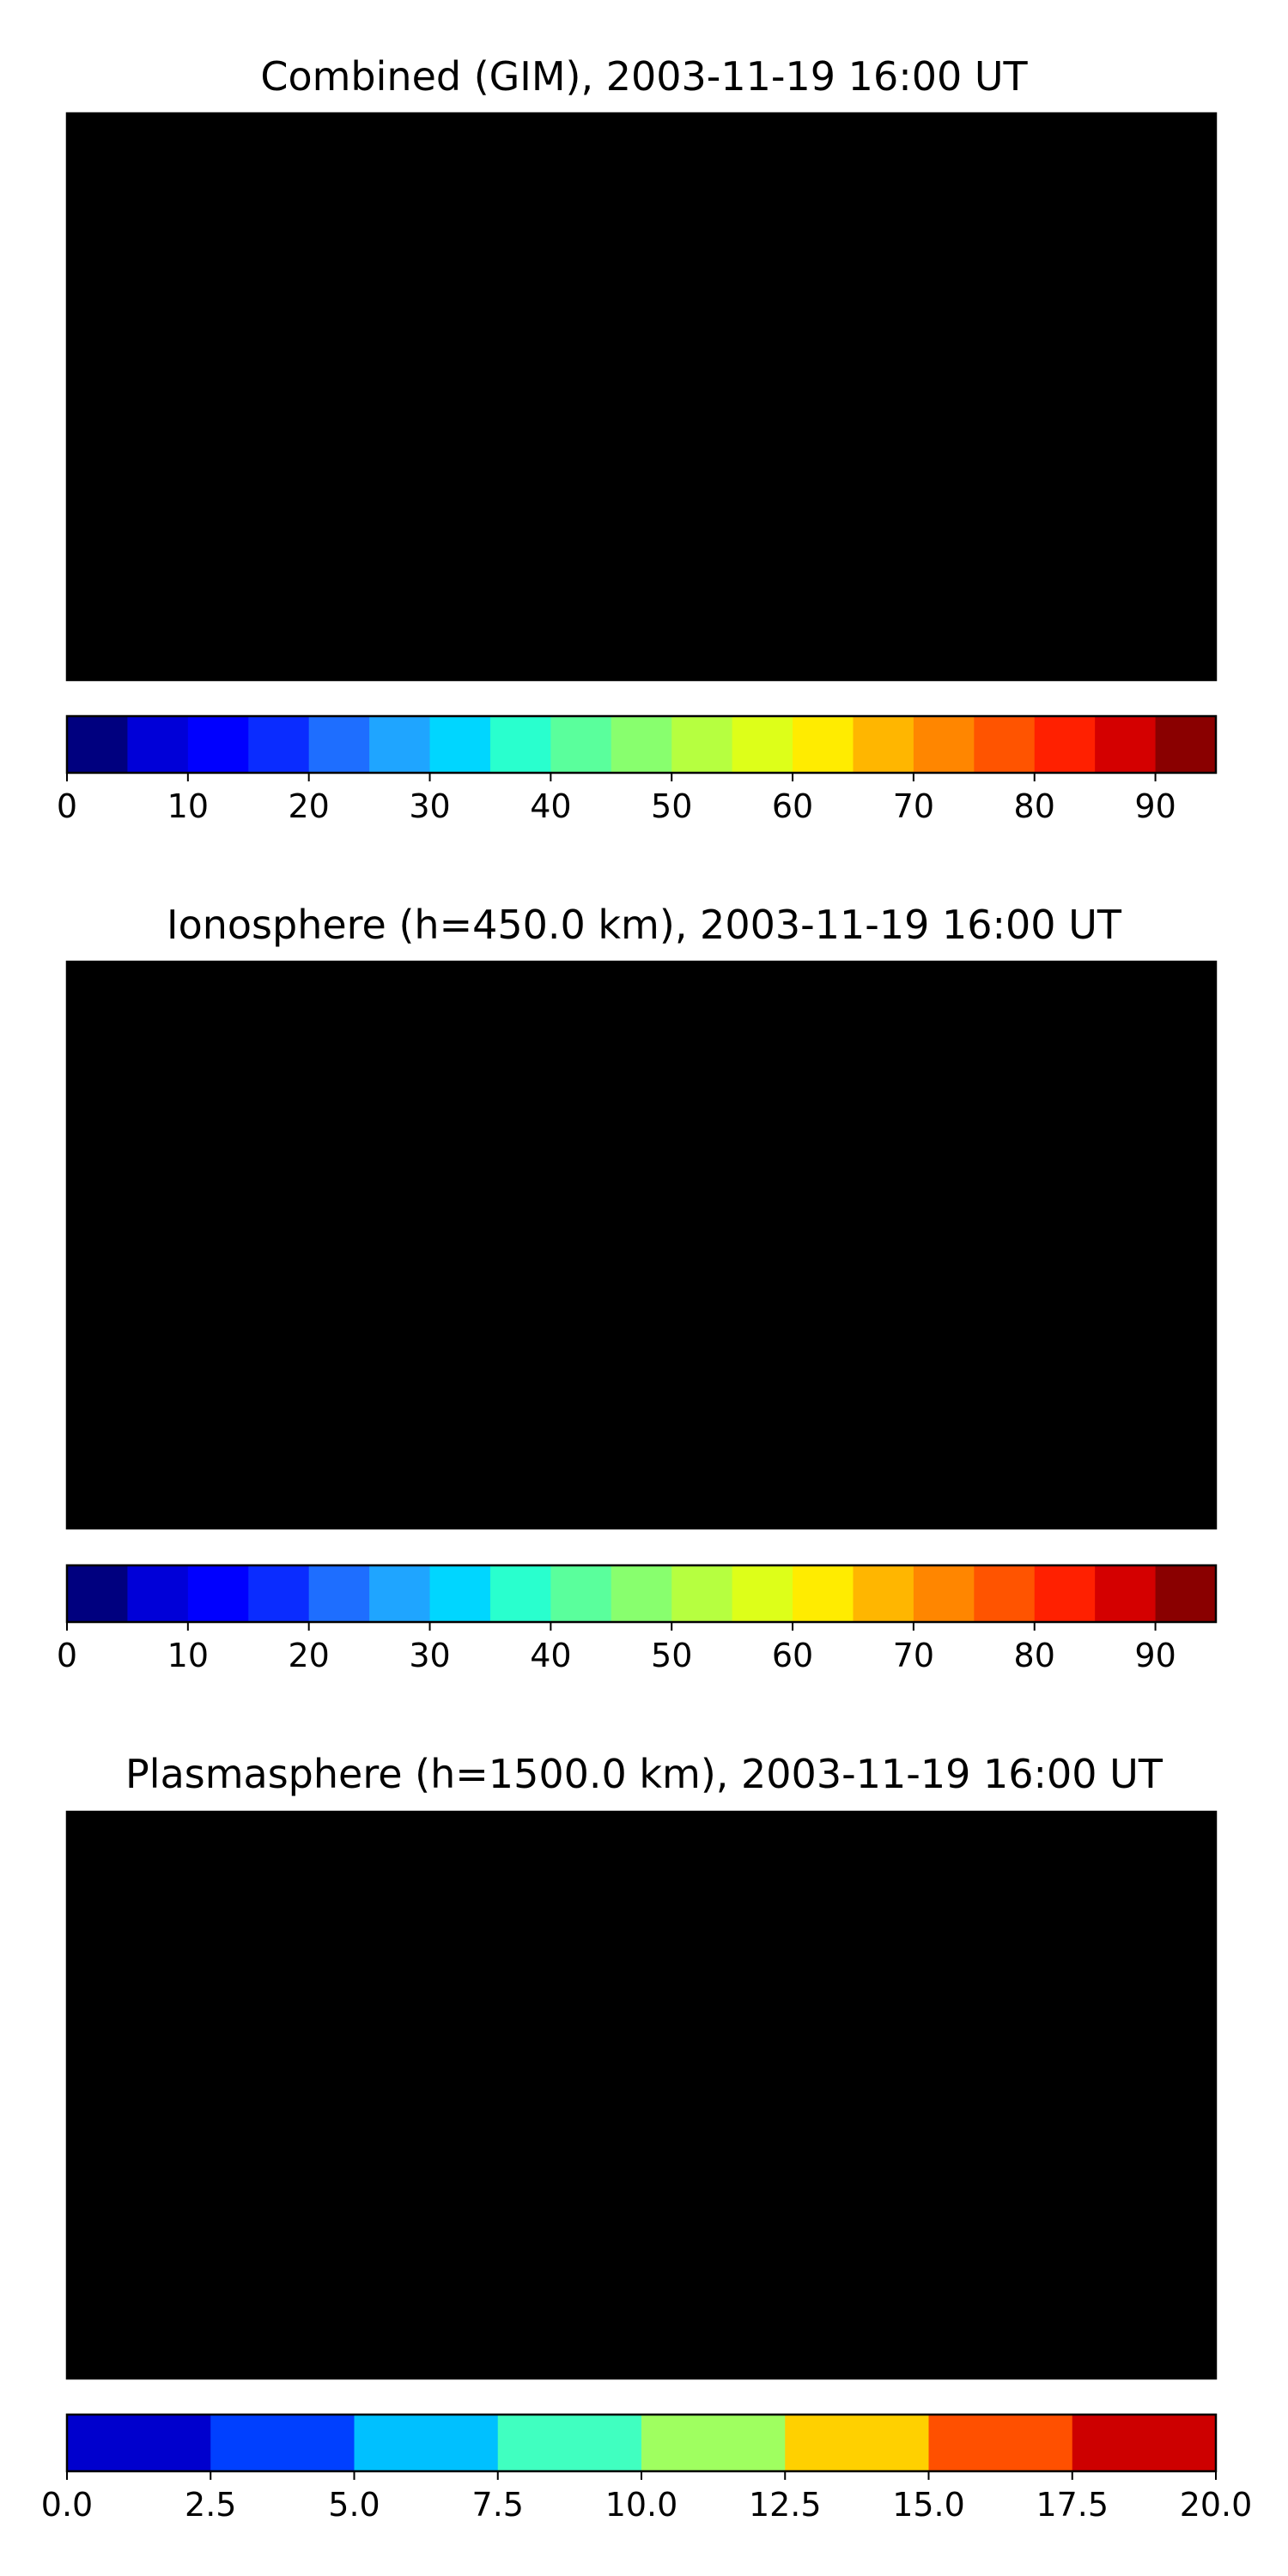 The width and height of the screenshot is (1288, 2576). Describe the element at coordinates (929, 2505) in the screenshot. I see `colorbar-tick-label: 15.0` at that location.